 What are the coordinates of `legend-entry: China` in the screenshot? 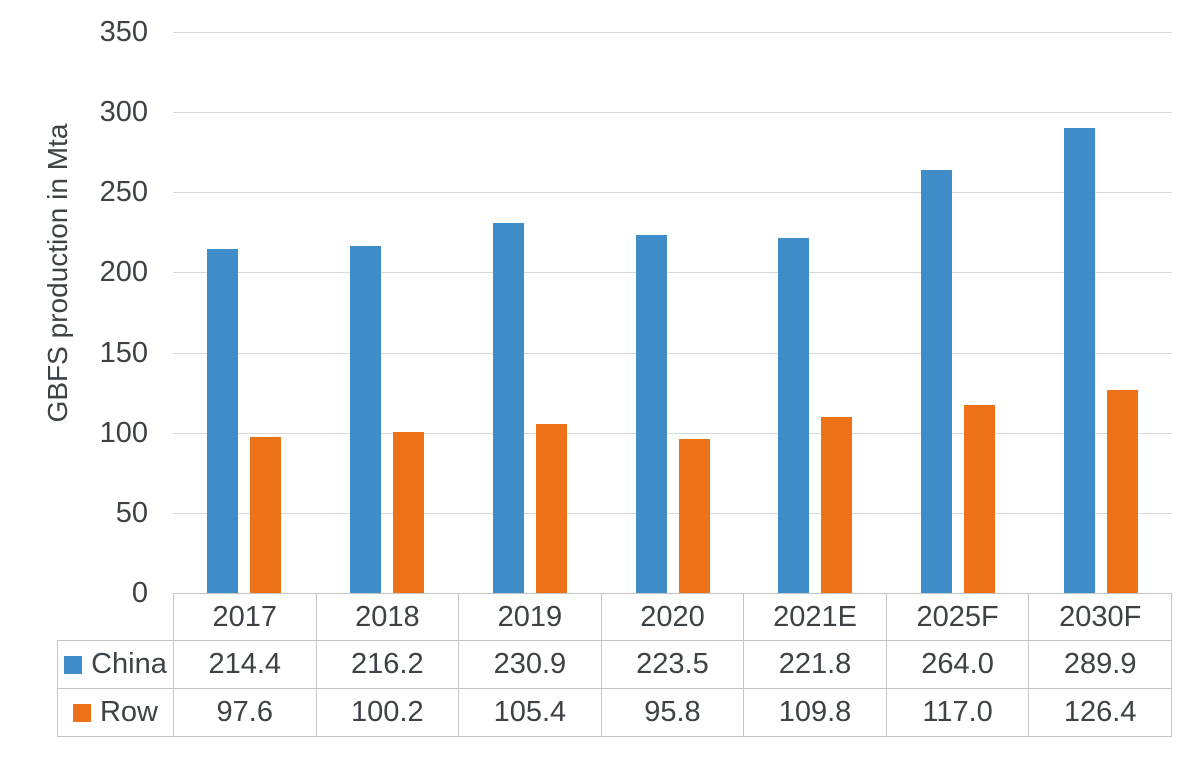 It's located at (116, 664).